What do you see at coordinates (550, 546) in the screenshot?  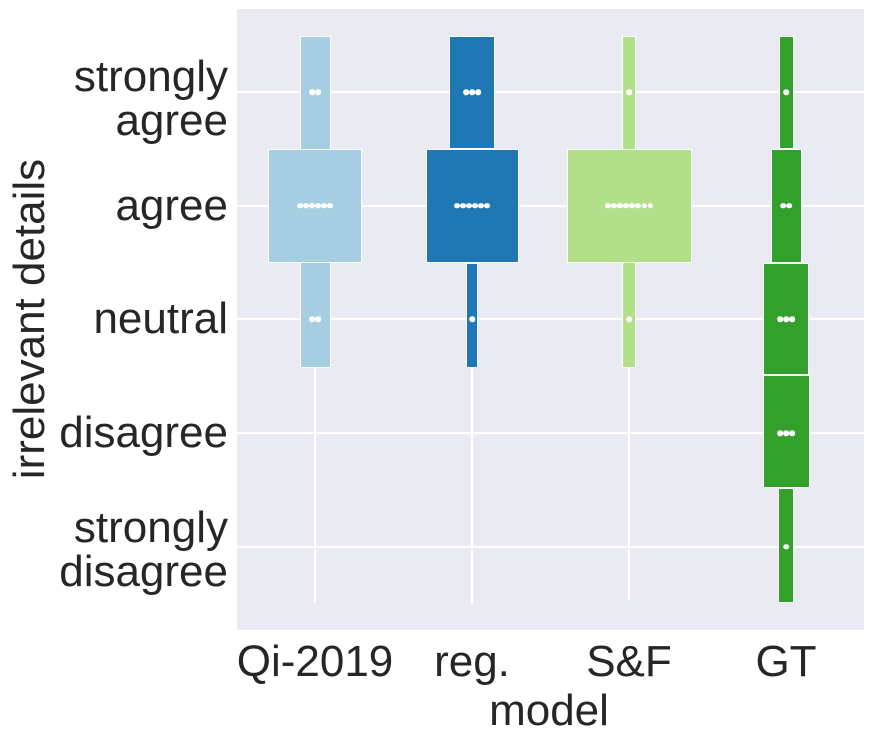 I see `gridline-strongly-disagree` at bounding box center [550, 546].